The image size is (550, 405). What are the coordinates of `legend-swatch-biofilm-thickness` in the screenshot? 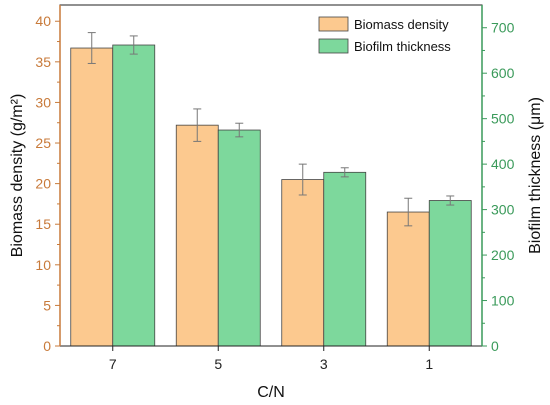 It's located at (333, 46).